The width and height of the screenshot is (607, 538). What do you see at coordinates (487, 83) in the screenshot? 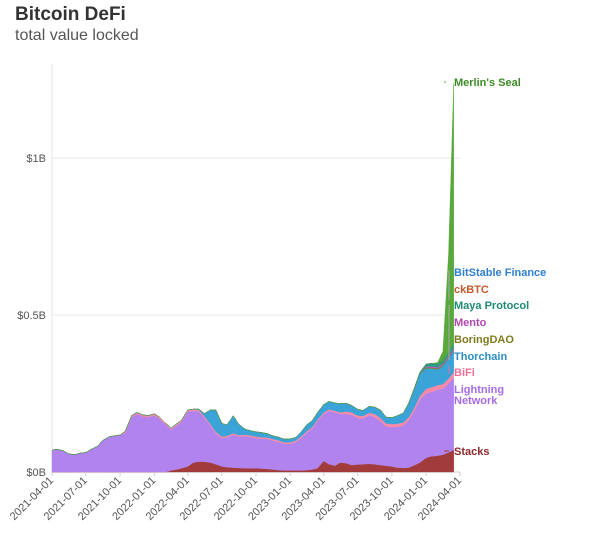
I see `series-label: Merlin's Seal` at bounding box center [487, 83].